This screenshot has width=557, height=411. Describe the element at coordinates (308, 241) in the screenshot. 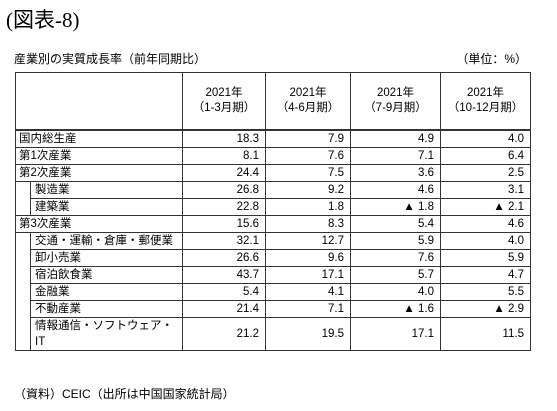

I see `value-cell: 12.7` at that location.